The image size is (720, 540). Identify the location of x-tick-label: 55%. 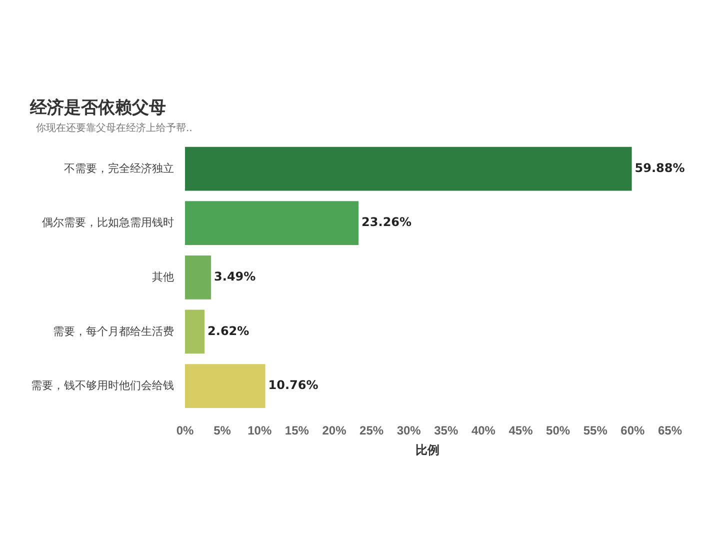
(595, 431).